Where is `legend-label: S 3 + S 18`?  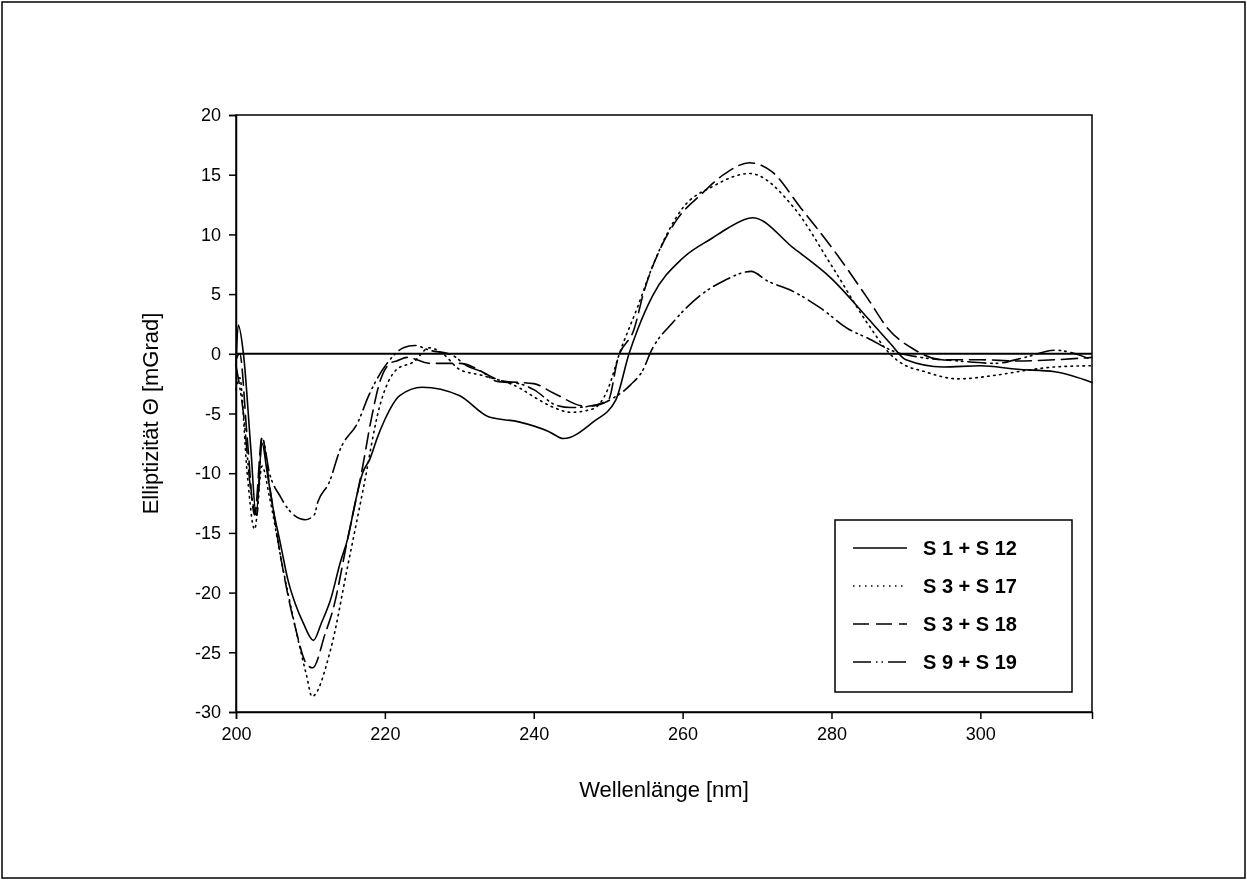
legend-label: S 3 + S 18 is located at coordinates (970, 624).